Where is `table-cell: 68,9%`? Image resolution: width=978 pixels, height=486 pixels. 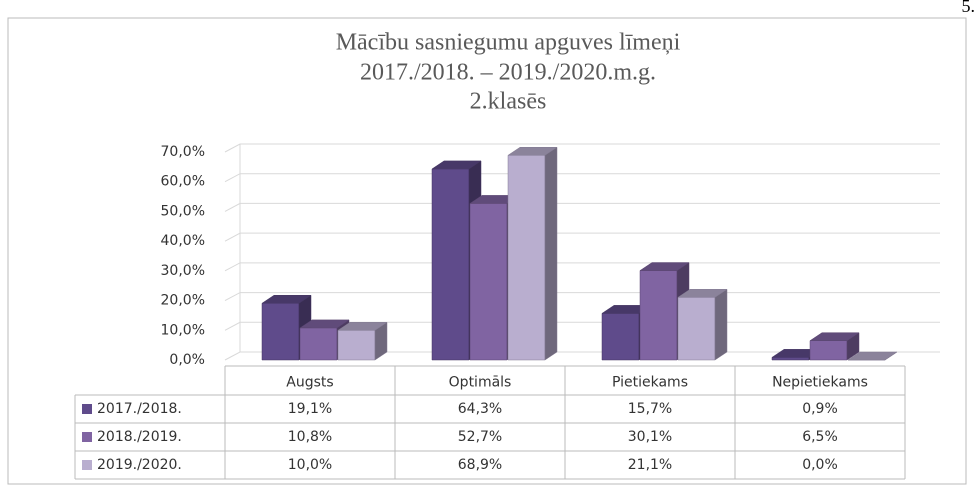
table-cell: 68,9% is located at coordinates (480, 465).